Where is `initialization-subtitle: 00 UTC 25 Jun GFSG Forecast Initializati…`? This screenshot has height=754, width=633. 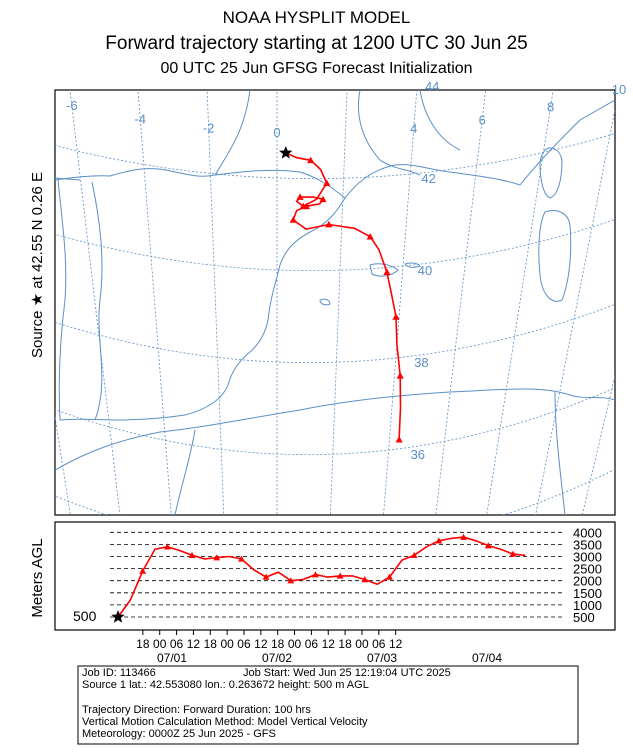 initialization-subtitle: 00 UTC 25 Jun GFSG Forecast Initializati… is located at coordinates (316, 68).